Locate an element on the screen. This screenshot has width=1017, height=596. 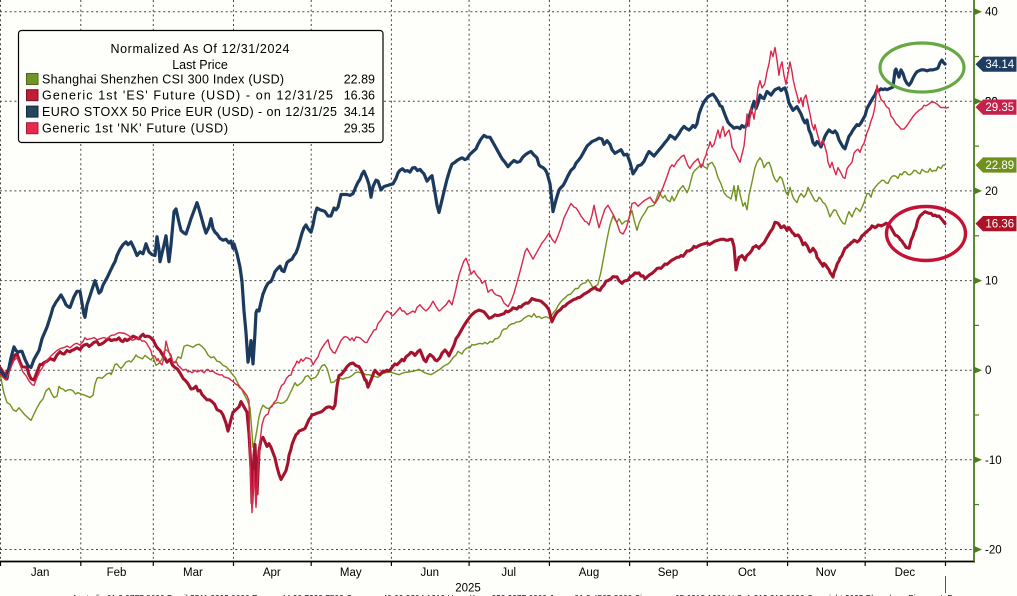
svg-text: 2025 is located at coordinates (468, 589).